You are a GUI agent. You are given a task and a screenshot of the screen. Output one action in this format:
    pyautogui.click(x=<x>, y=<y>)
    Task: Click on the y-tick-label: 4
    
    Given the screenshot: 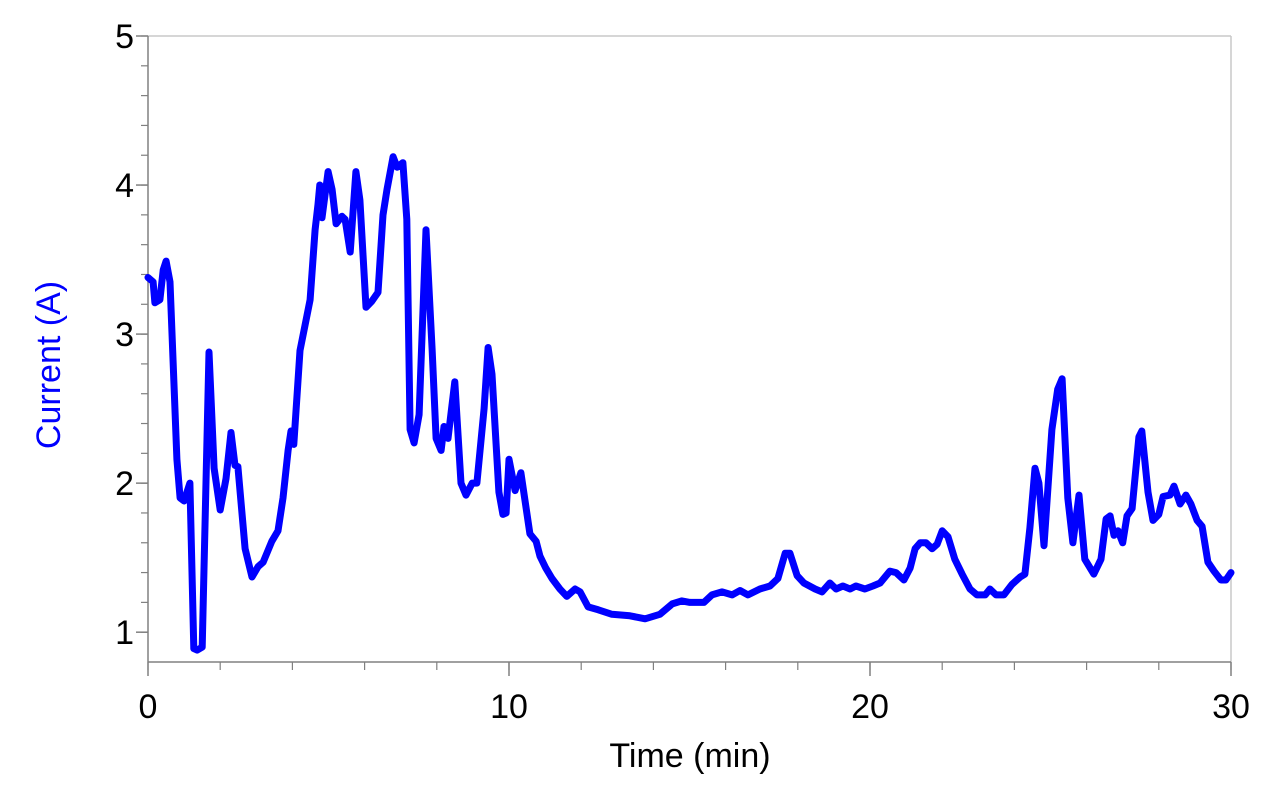 What is the action you would take?
    pyautogui.click(x=124, y=186)
    